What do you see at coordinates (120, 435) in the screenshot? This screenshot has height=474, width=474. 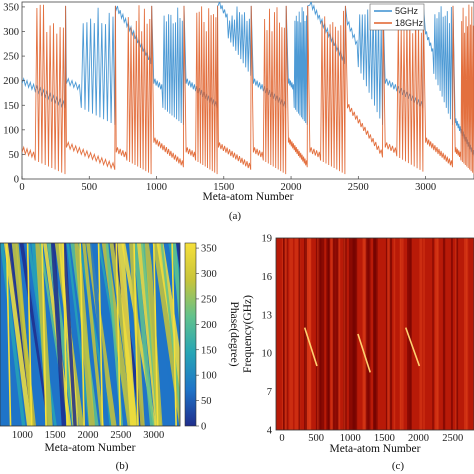 I see `panel-b-xtick-label: 2500` at bounding box center [120, 435].